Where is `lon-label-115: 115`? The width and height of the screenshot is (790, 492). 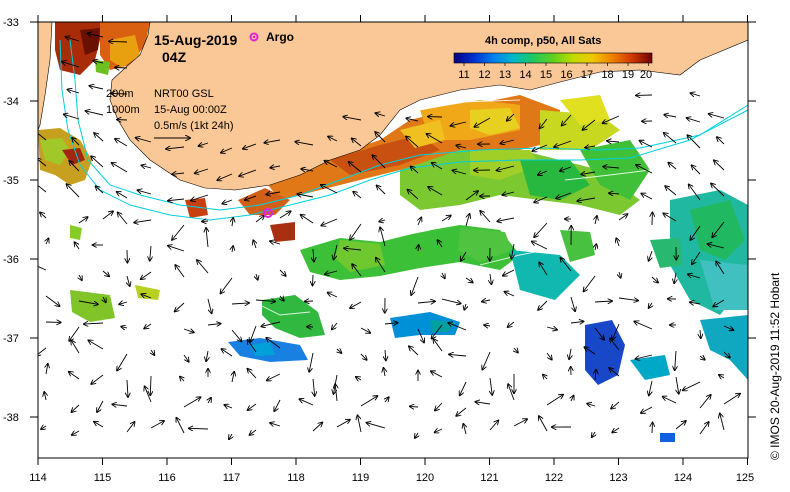
lon-label-115: 115 is located at coordinates (103, 478).